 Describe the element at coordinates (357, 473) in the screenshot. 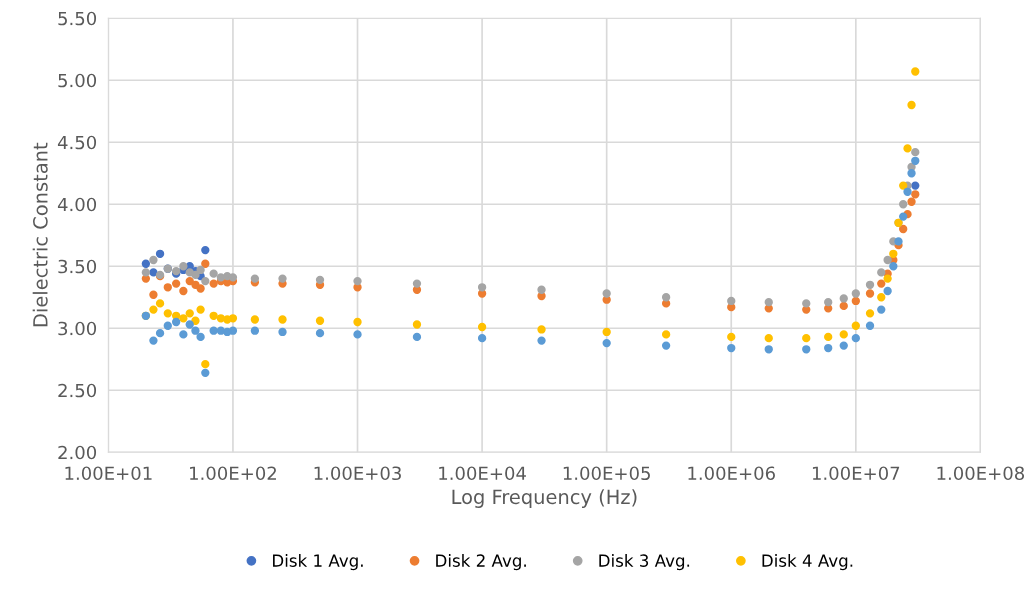

I see `x-tick-label: 1.00E+03` at that location.